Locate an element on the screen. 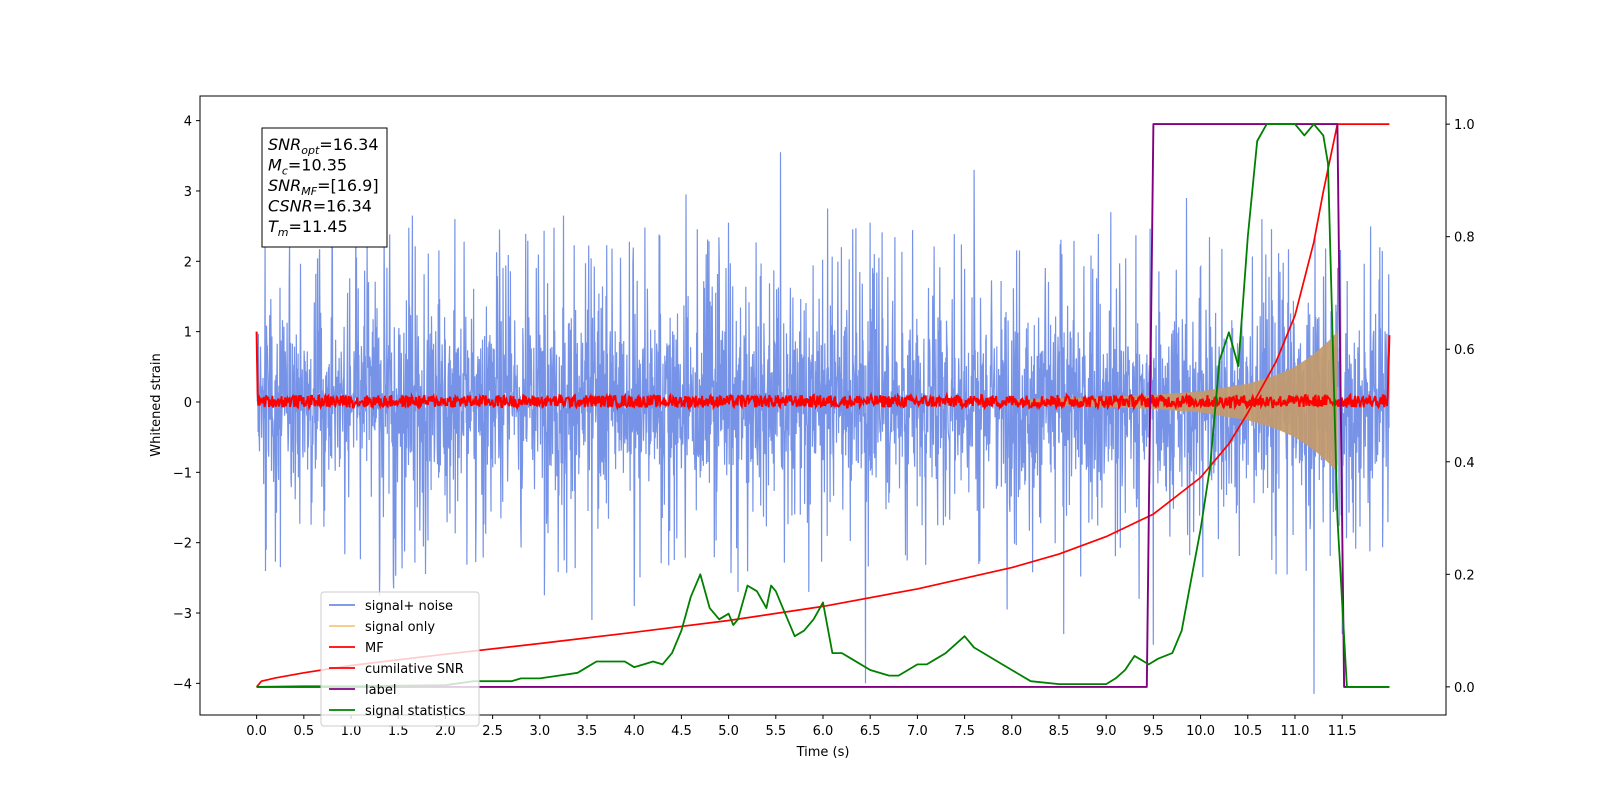 This screenshot has width=1600, height=800. x-tick-label: 5.0 is located at coordinates (728, 731).